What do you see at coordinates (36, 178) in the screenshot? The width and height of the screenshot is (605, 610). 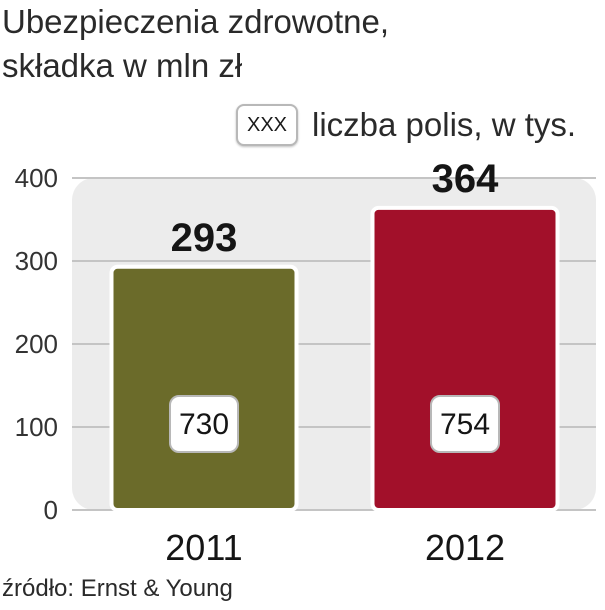 I see `y-tick-label: 400` at bounding box center [36, 178].